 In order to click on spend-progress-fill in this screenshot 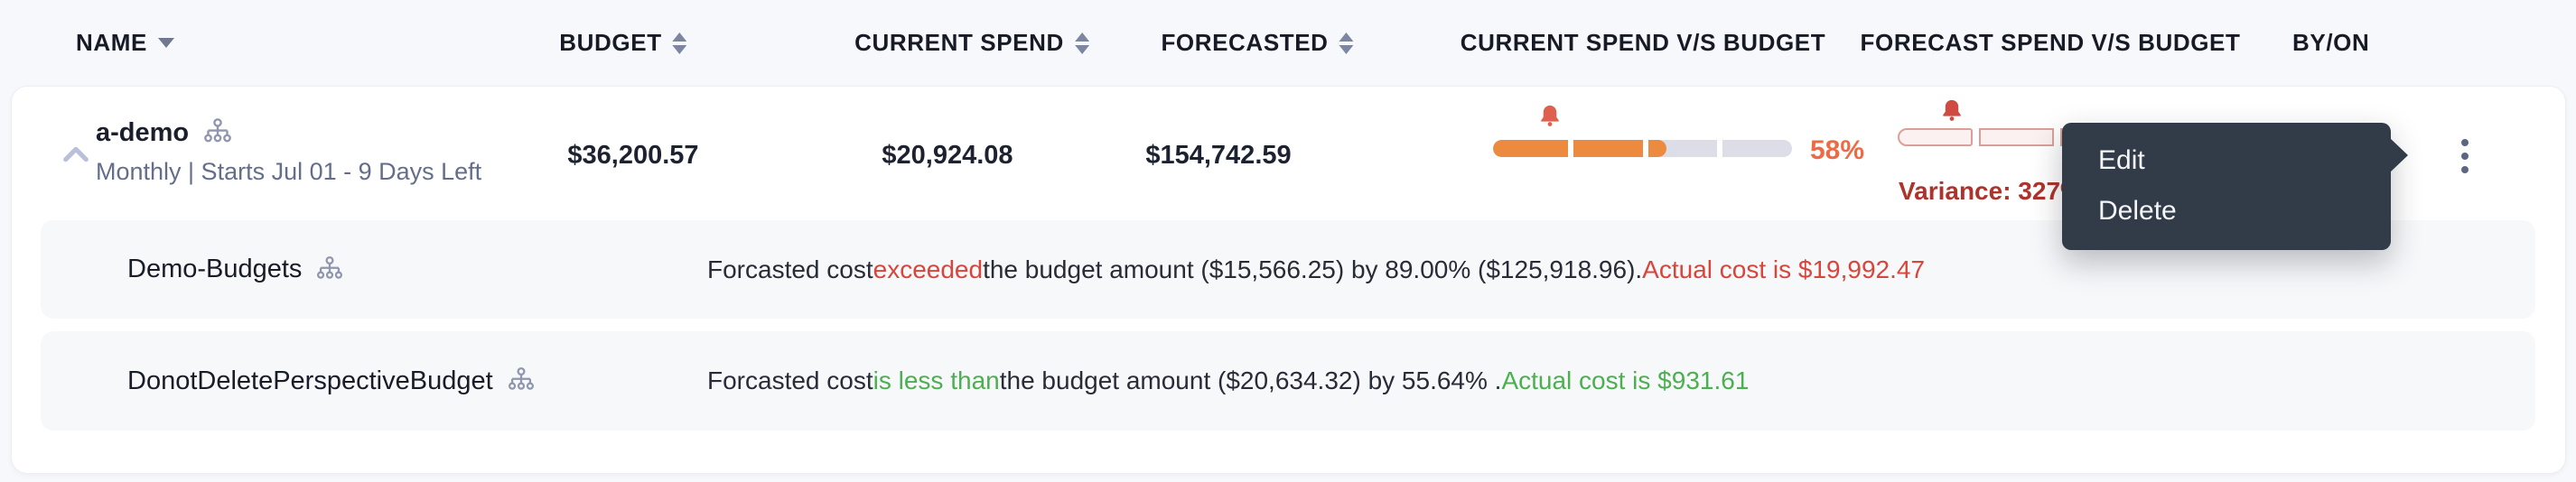, I will do `click(1579, 148)`.